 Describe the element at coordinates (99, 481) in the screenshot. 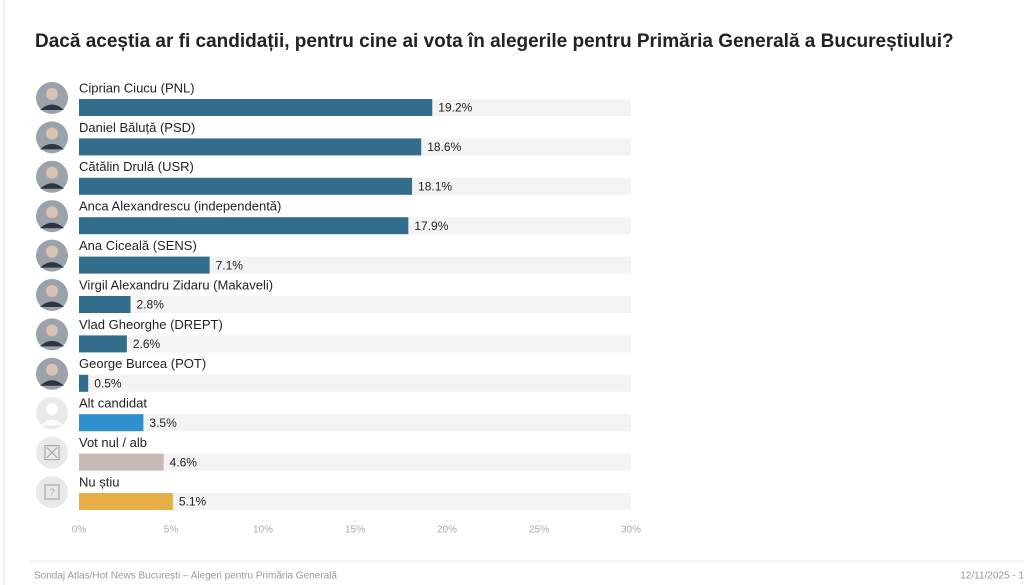

I see `category-label: Nu știu` at that location.